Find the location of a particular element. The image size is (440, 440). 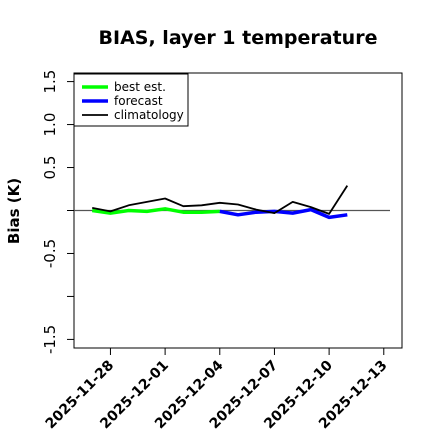

y-tick-label: 1.0 is located at coordinates (50, 125).